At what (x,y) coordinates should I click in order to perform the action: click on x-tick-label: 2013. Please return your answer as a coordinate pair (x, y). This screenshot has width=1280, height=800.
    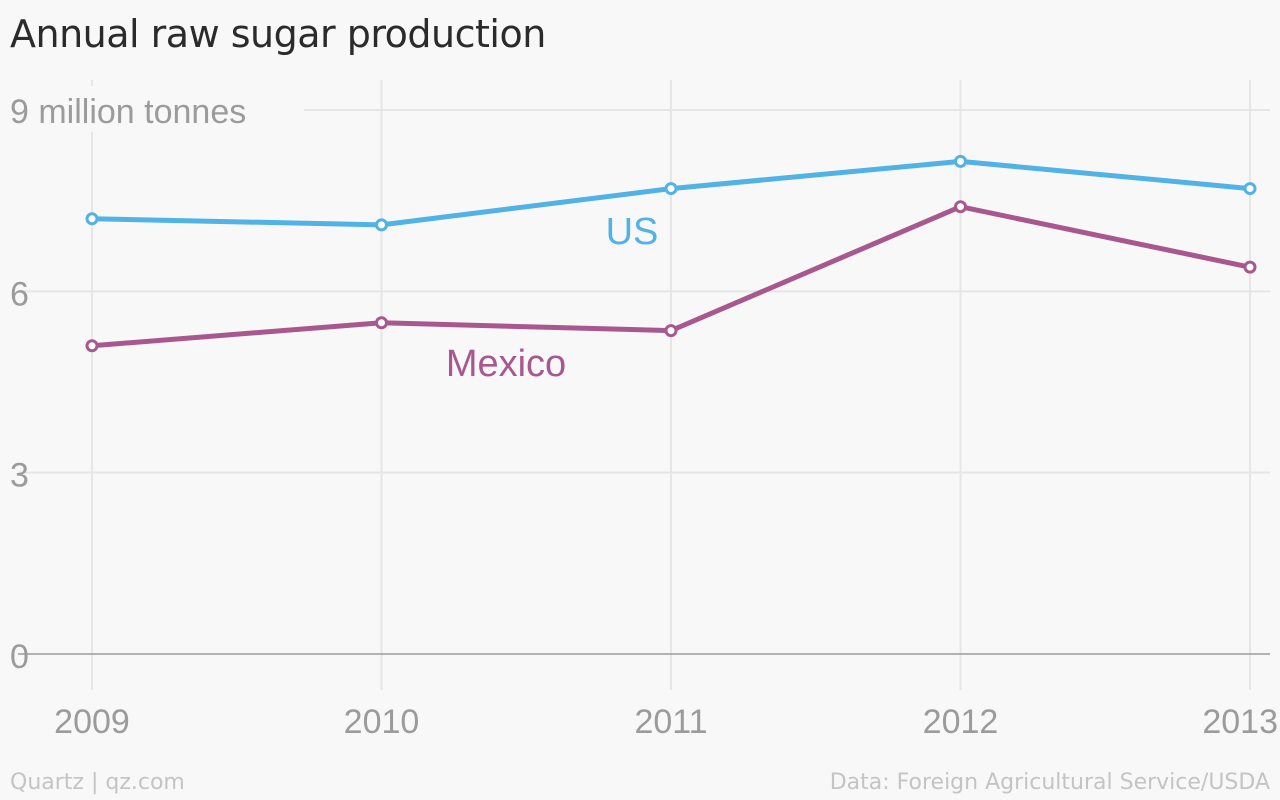
    Looking at the image, I should click on (1240, 722).